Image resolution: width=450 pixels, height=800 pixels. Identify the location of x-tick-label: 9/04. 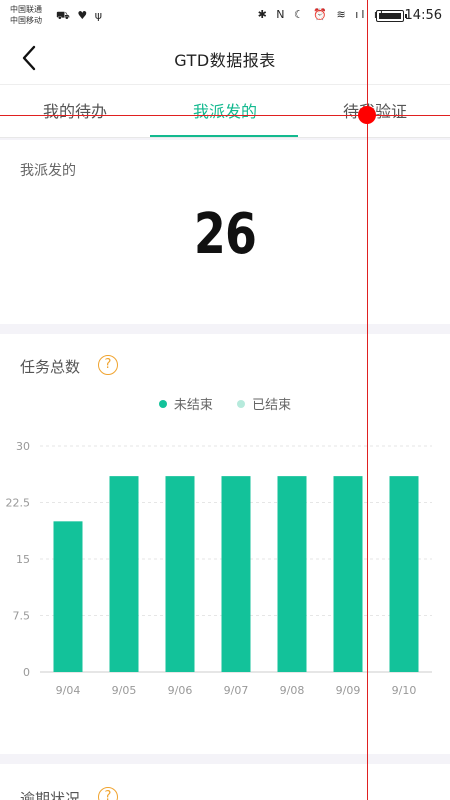
(68, 690).